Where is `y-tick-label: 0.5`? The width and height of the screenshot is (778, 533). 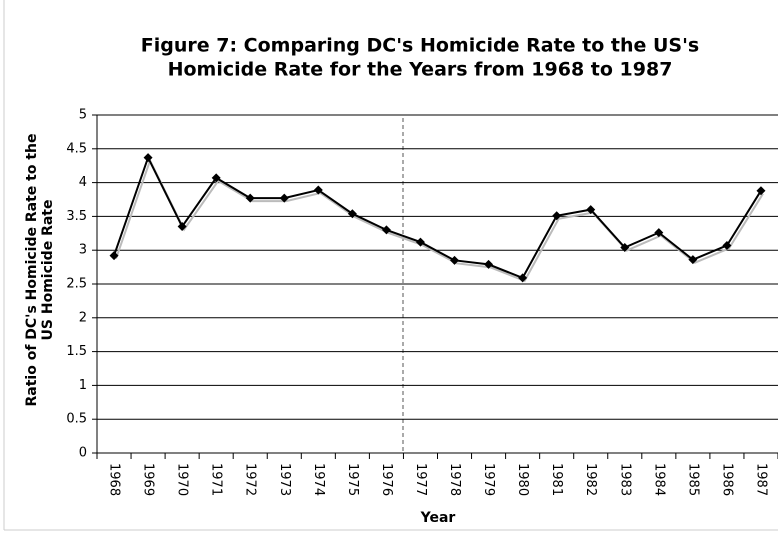
y-tick-label: 0.5 is located at coordinates (76, 419).